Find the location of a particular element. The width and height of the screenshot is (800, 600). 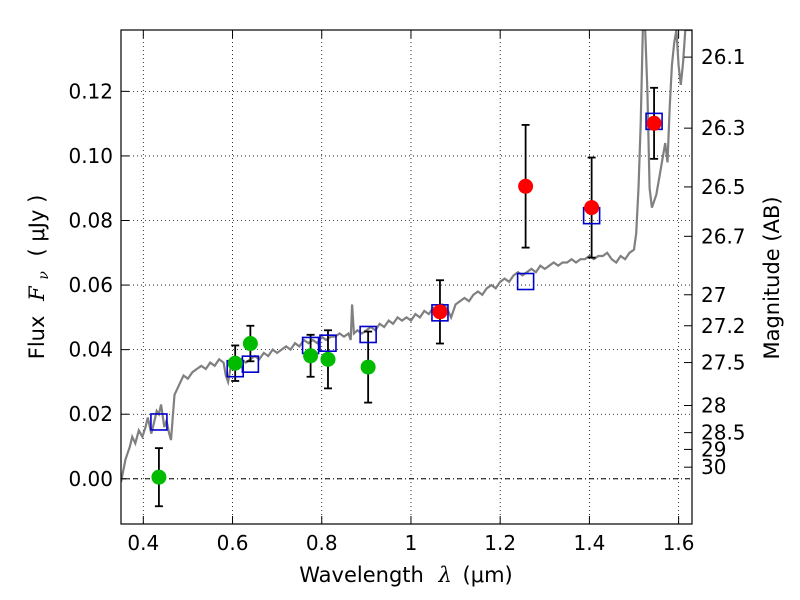

right-tick-label: 26.3 is located at coordinates (723, 128).